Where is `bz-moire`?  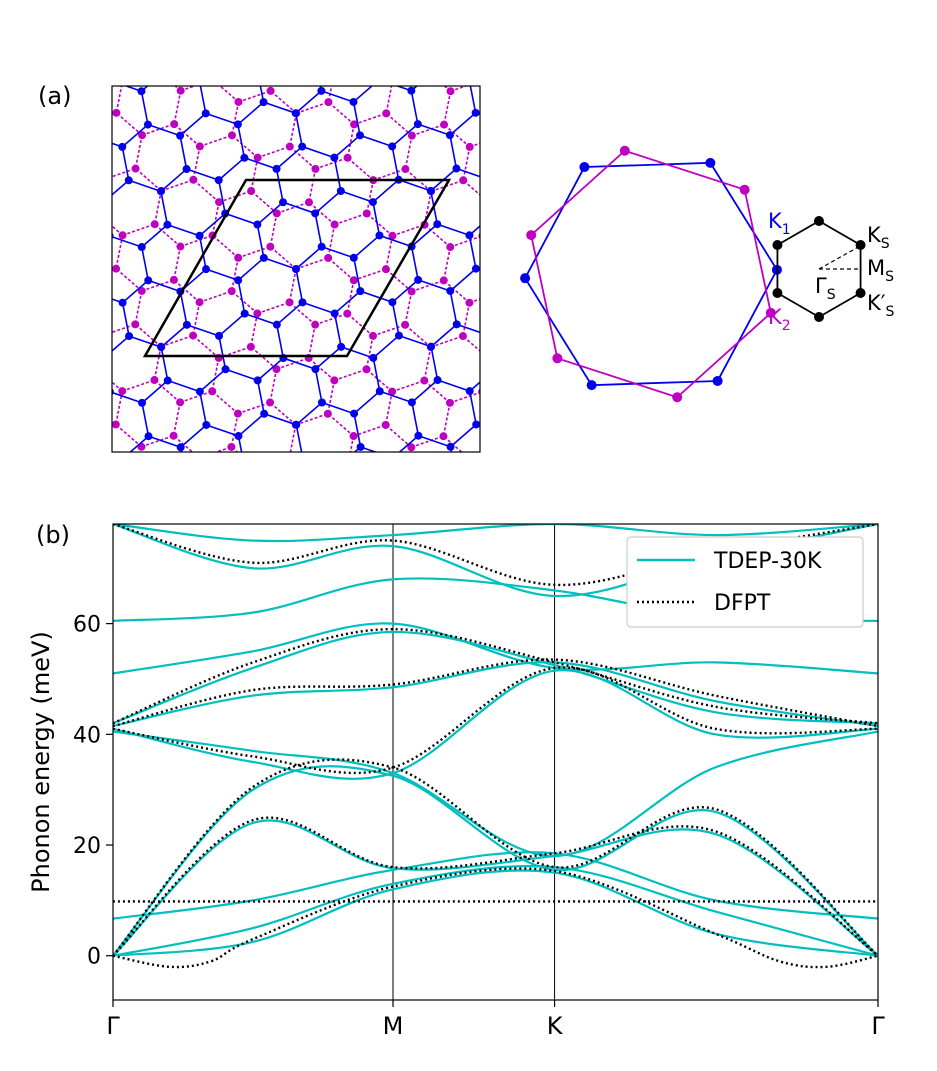 bz-moire is located at coordinates (819, 269).